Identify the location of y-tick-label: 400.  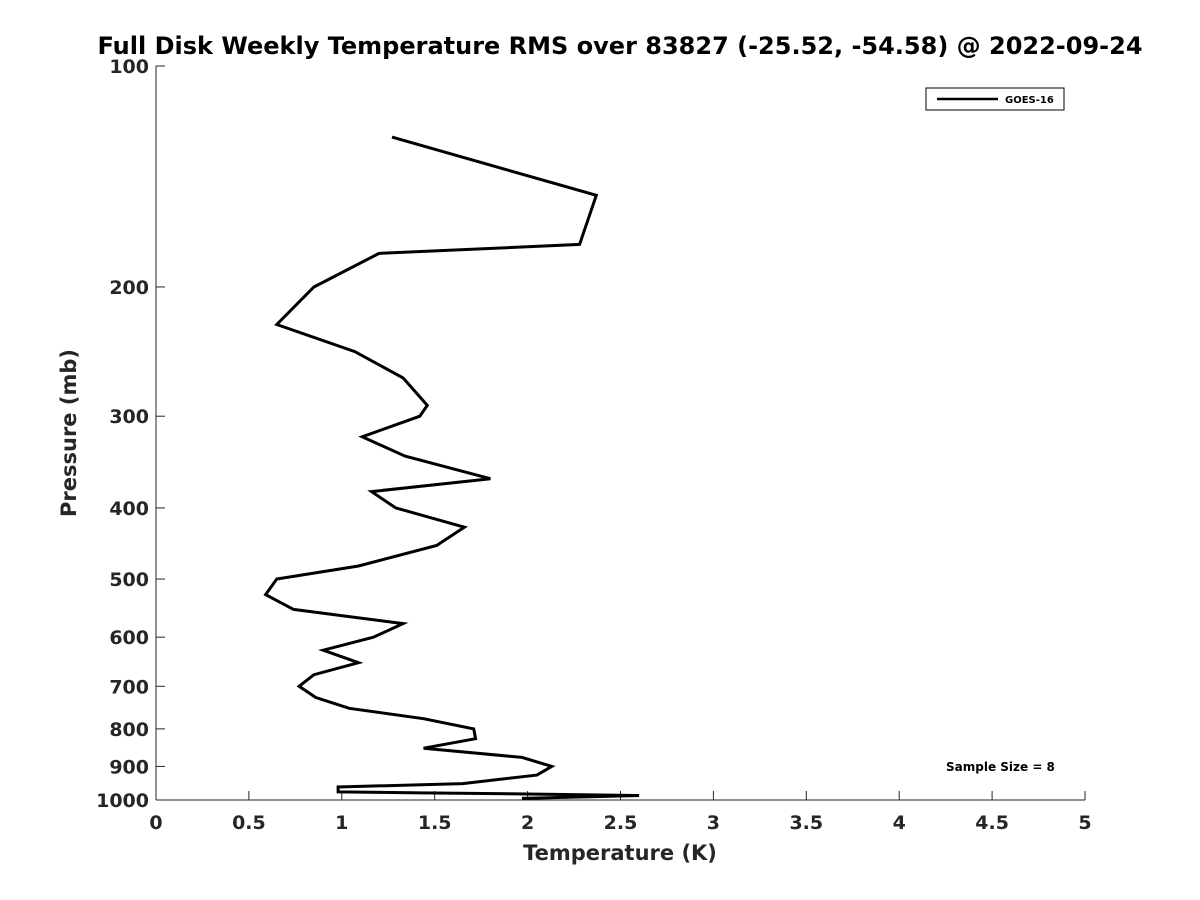
(129, 509).